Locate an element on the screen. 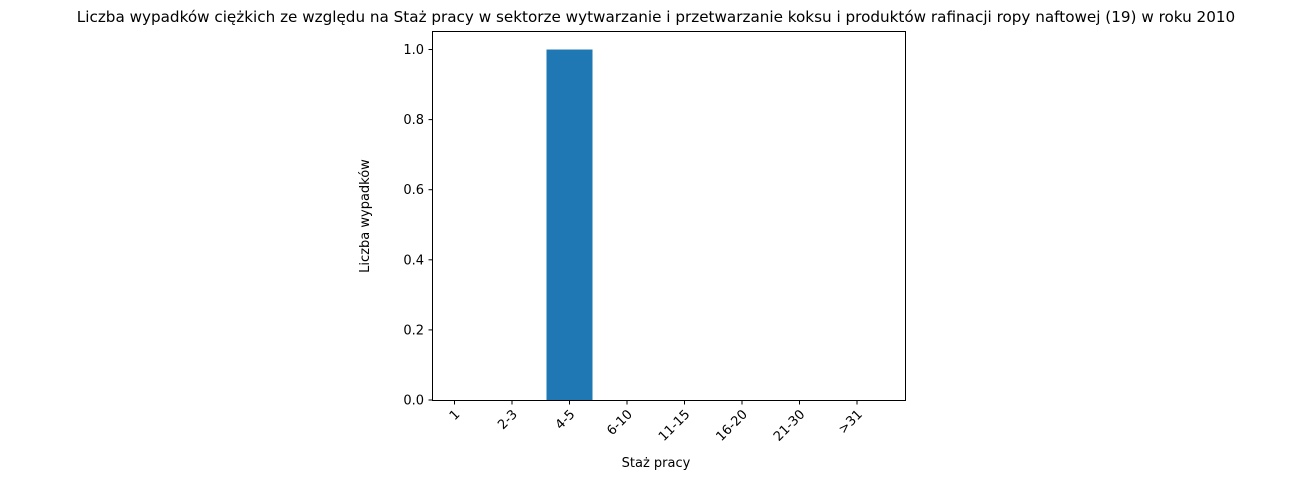  x-tick-label: 16-20 is located at coordinates (732, 425).